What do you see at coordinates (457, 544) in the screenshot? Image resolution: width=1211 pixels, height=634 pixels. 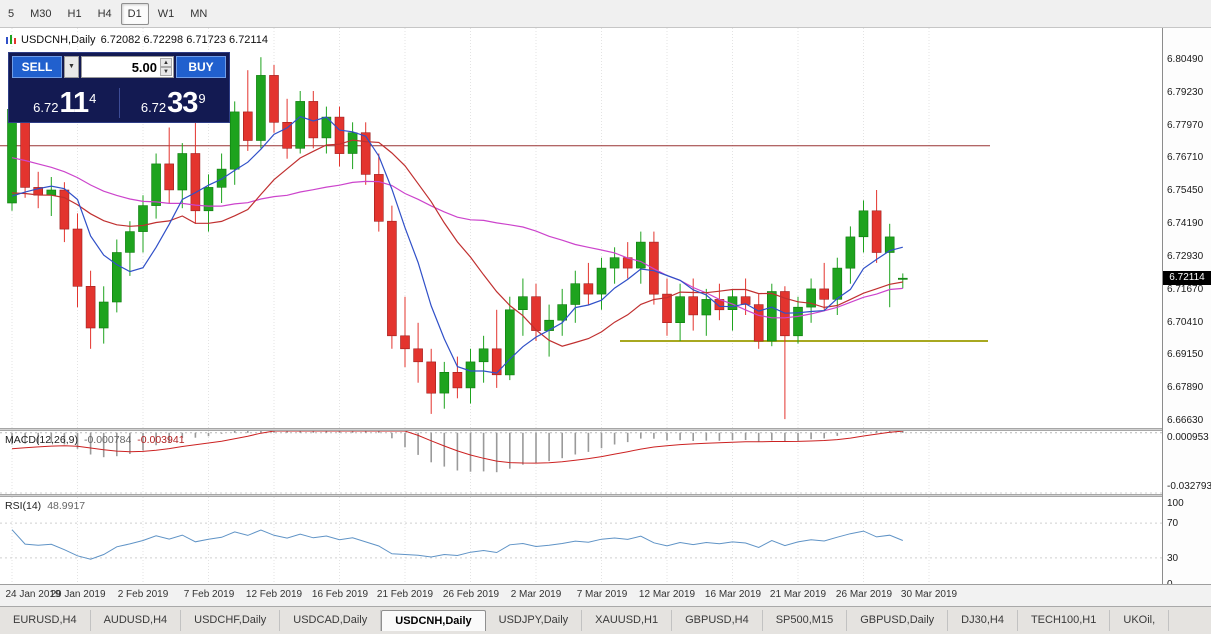 I see `rsi-line` at bounding box center [457, 544].